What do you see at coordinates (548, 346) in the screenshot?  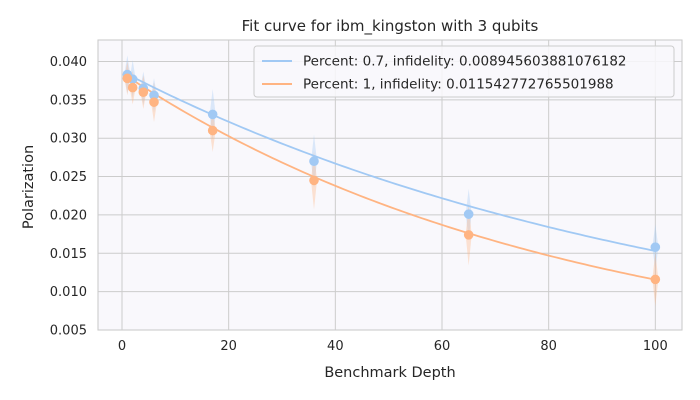 I see `x-tick-label: 80` at bounding box center [548, 346].